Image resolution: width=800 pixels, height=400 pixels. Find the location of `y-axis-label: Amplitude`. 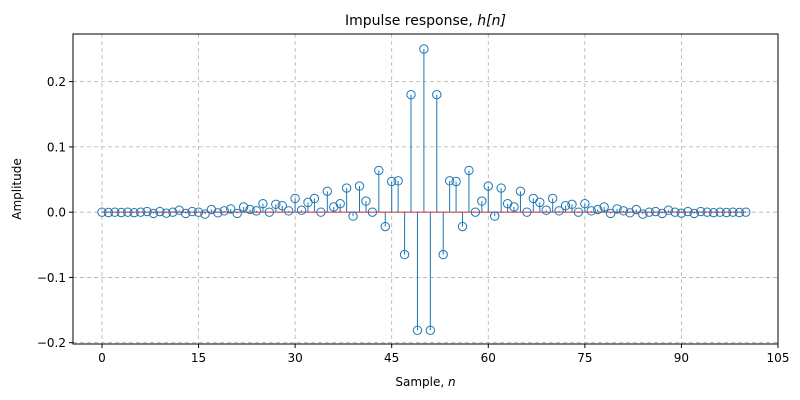

y-axis-label: Amplitude is located at coordinates (17, 189).